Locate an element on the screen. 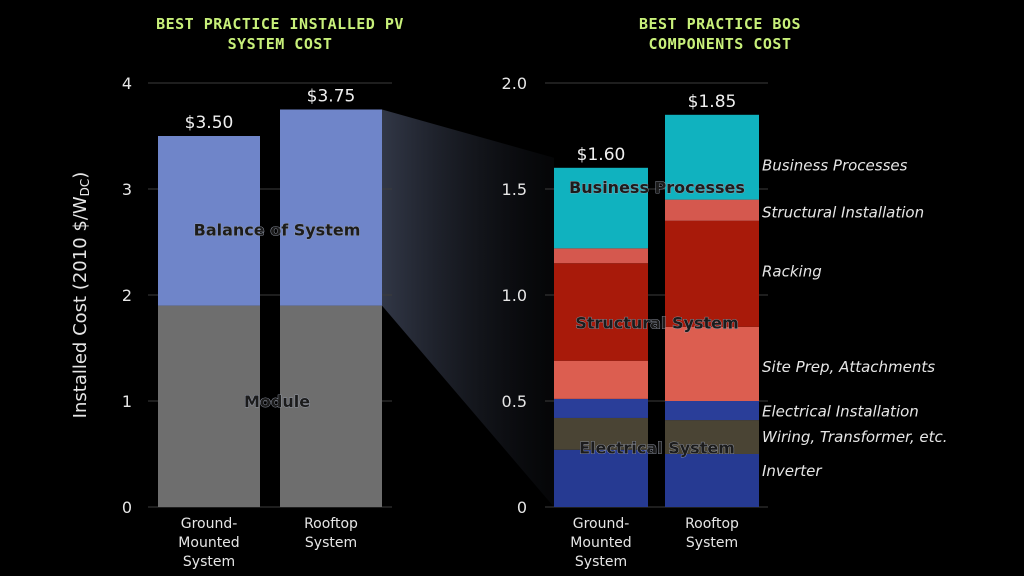  right-title-line: COMPONENTS COST is located at coordinates (720, 44).